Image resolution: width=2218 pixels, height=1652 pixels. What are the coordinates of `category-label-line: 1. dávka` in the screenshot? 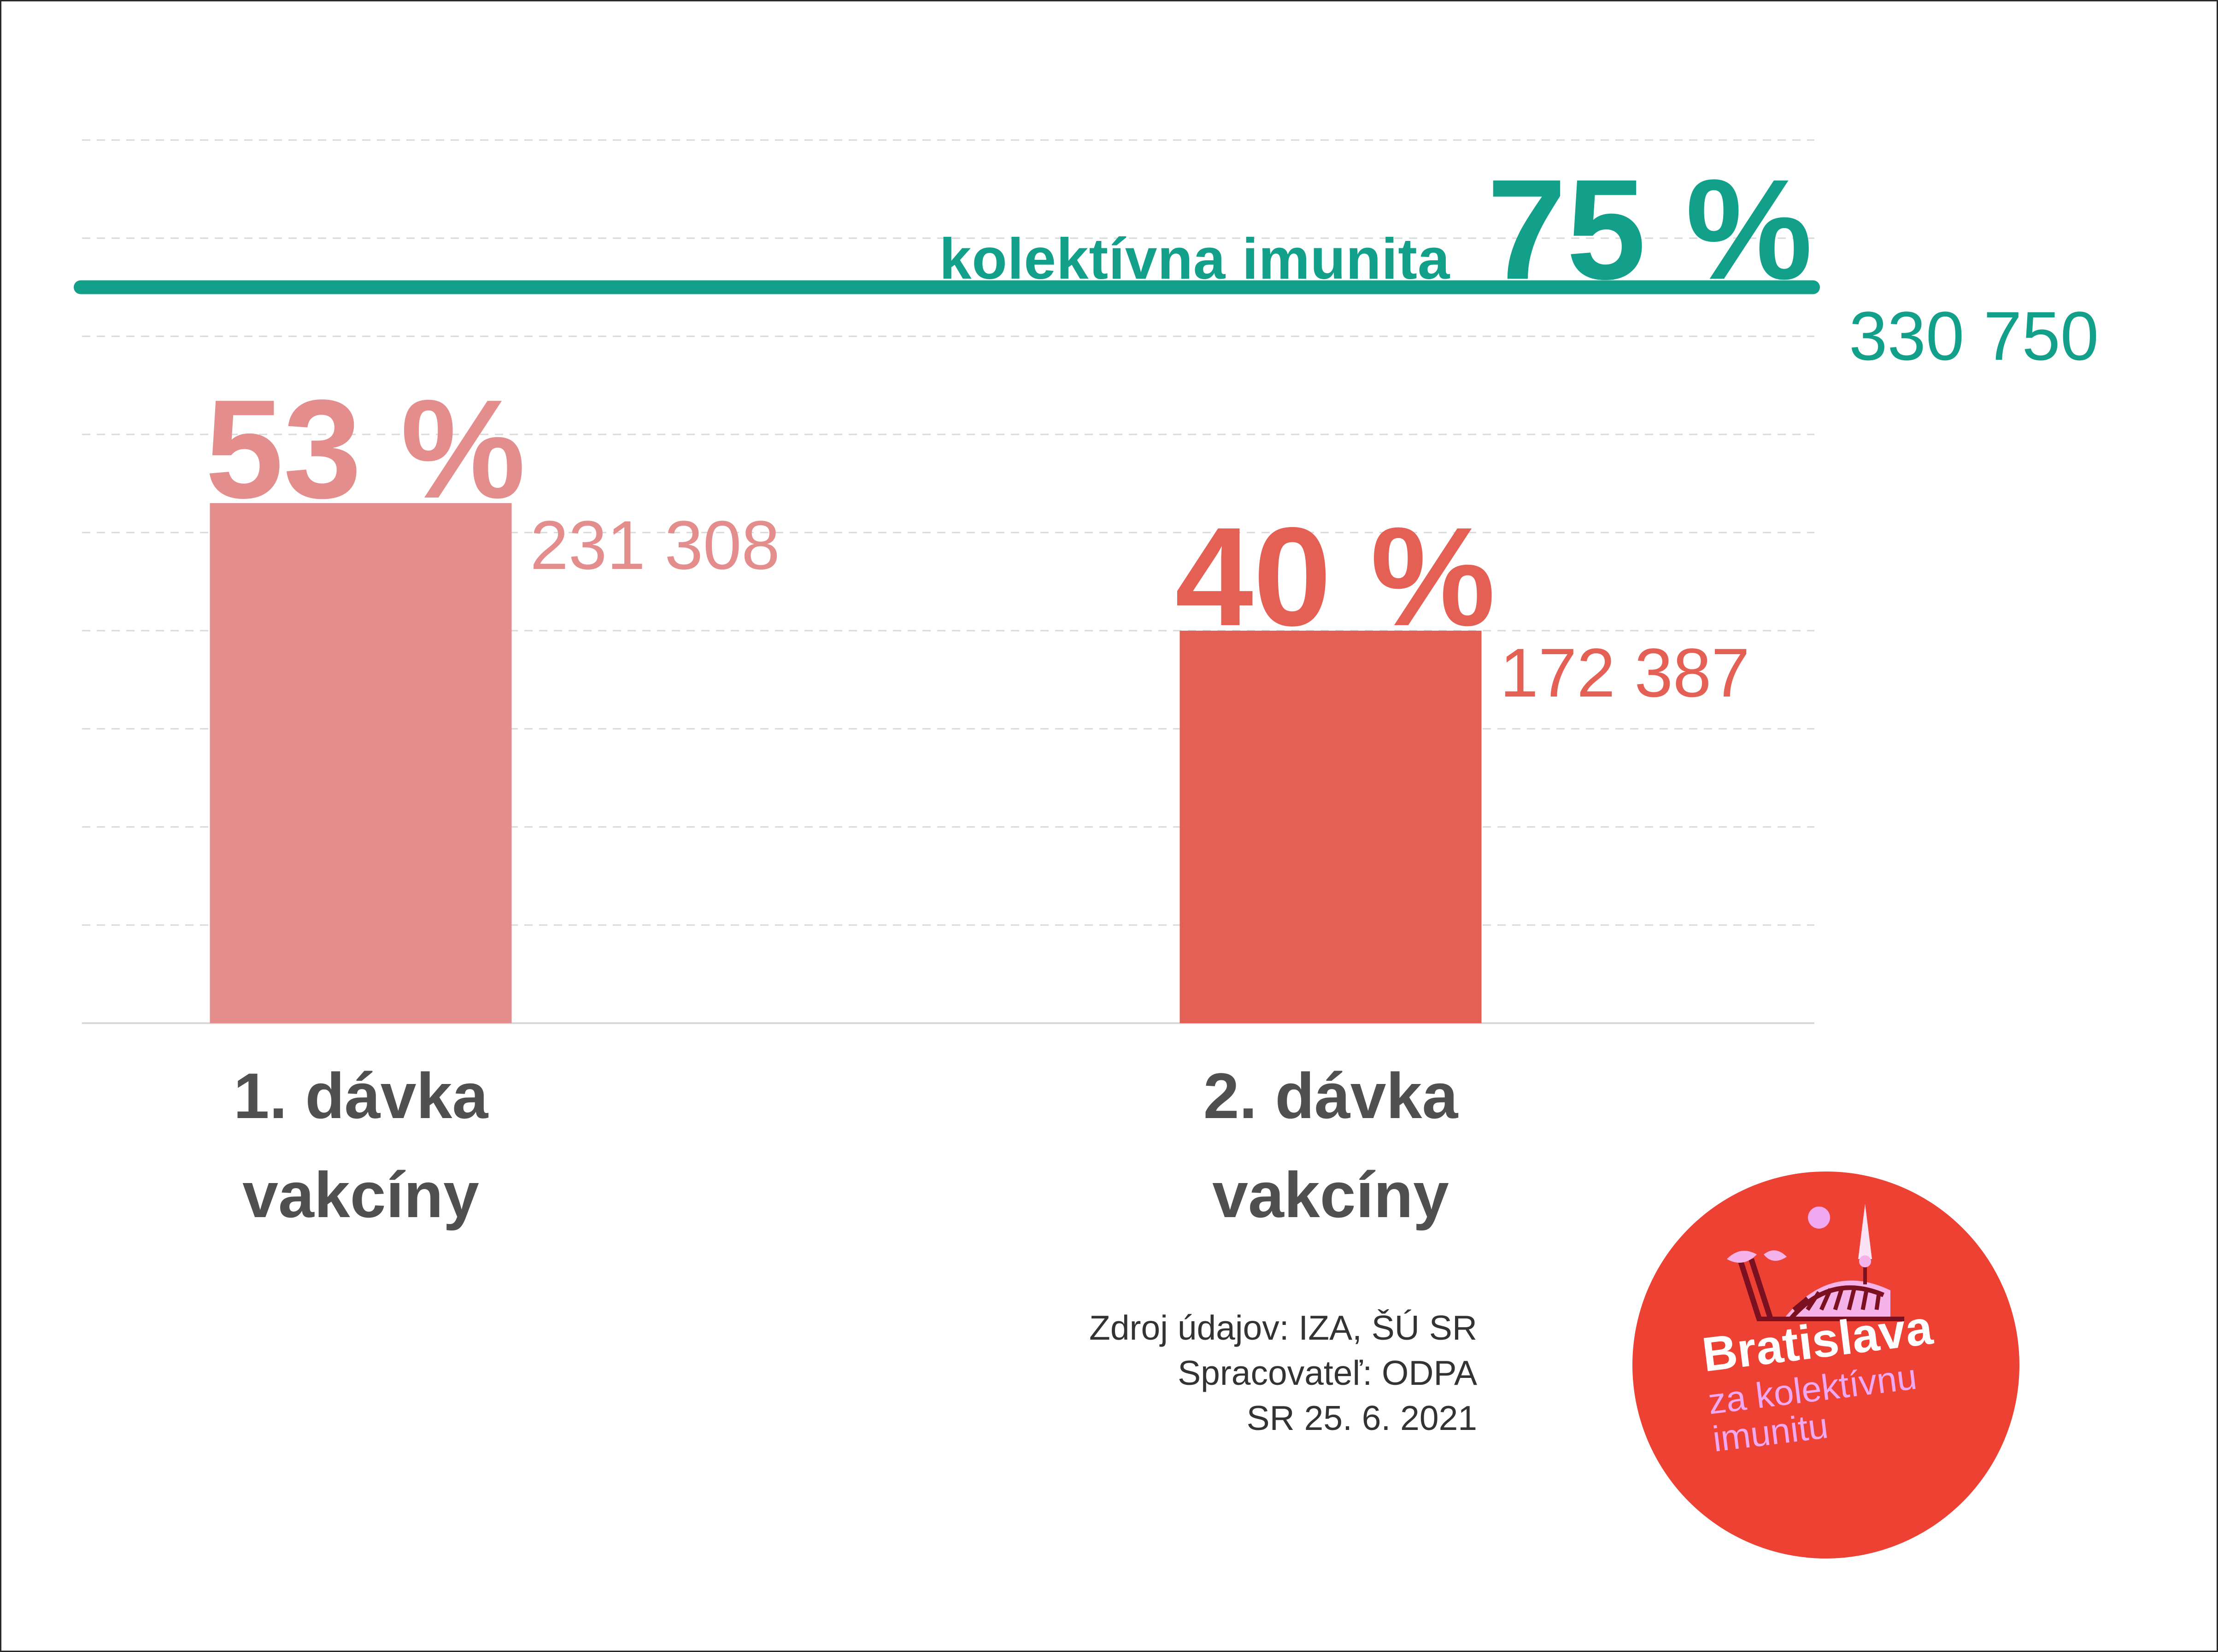 It's located at (360, 1096).